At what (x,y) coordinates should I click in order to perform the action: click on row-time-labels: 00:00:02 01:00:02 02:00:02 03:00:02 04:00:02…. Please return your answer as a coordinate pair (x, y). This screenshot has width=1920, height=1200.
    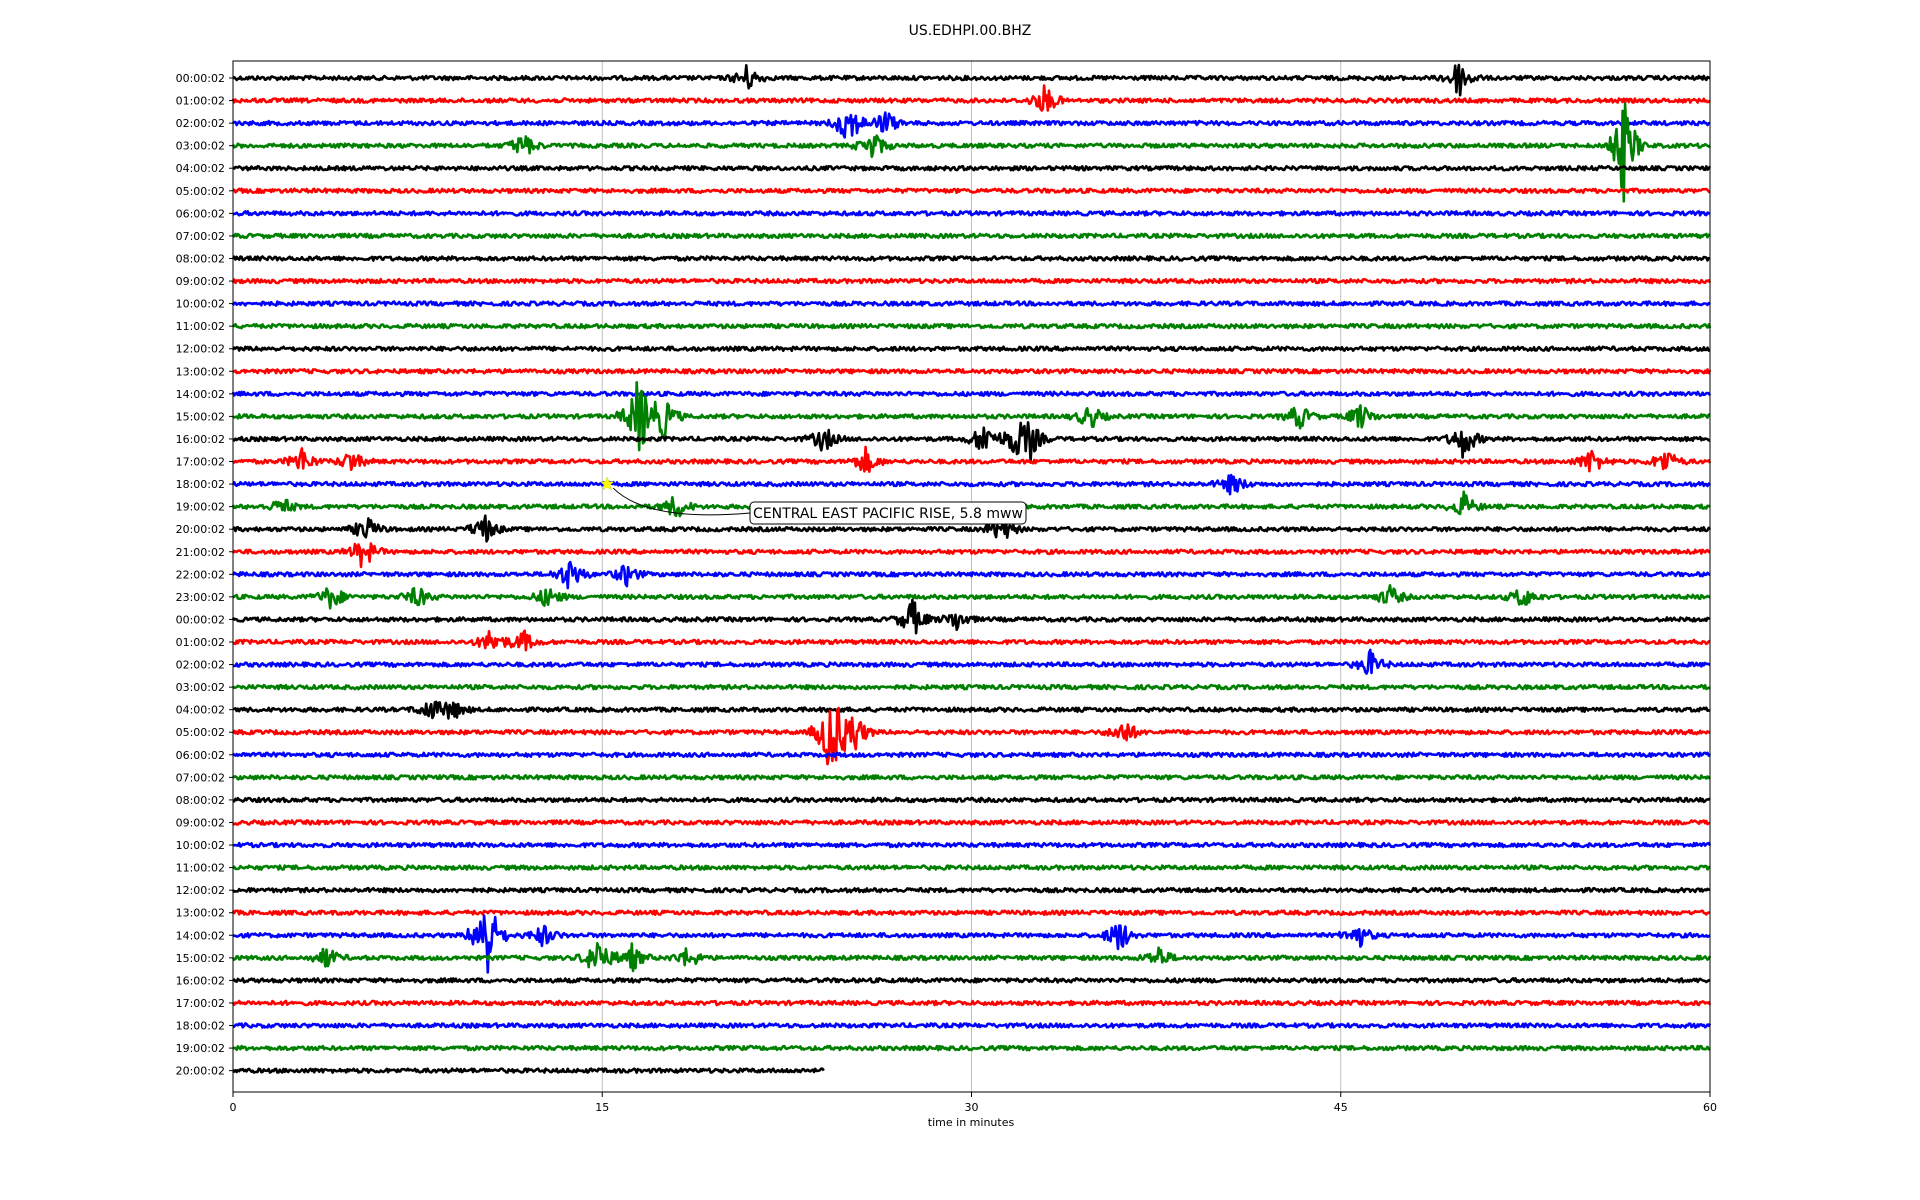
    Looking at the image, I should click on (204, 575).